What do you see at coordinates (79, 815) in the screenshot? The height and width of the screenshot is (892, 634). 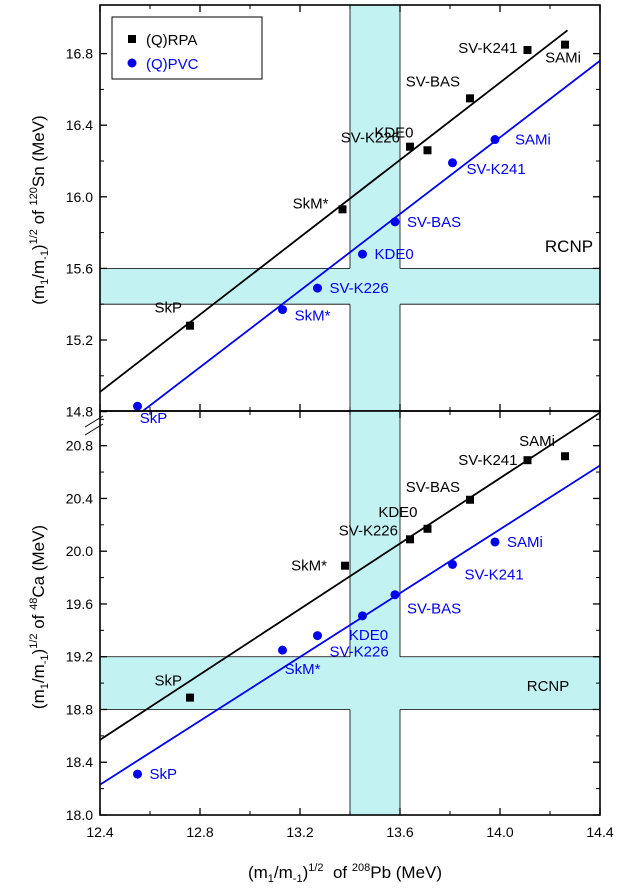 I see `y-tick-label: 18.0` at bounding box center [79, 815].